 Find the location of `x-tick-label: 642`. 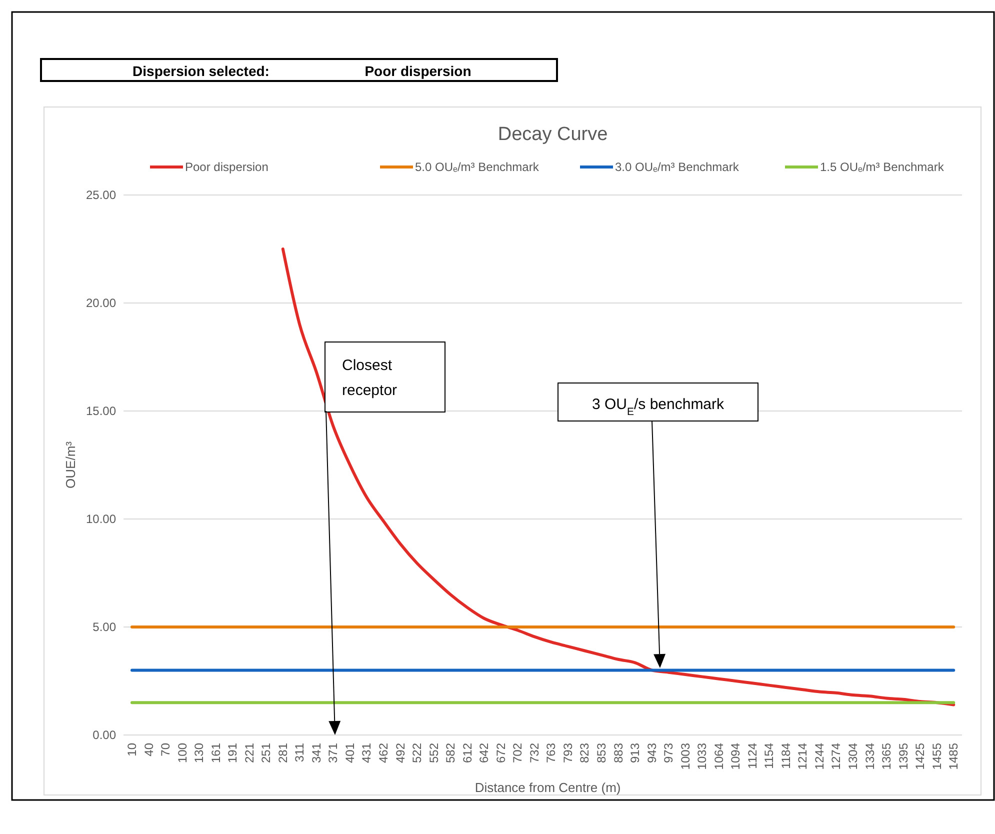

x-tick-label: 642 is located at coordinates (484, 753).